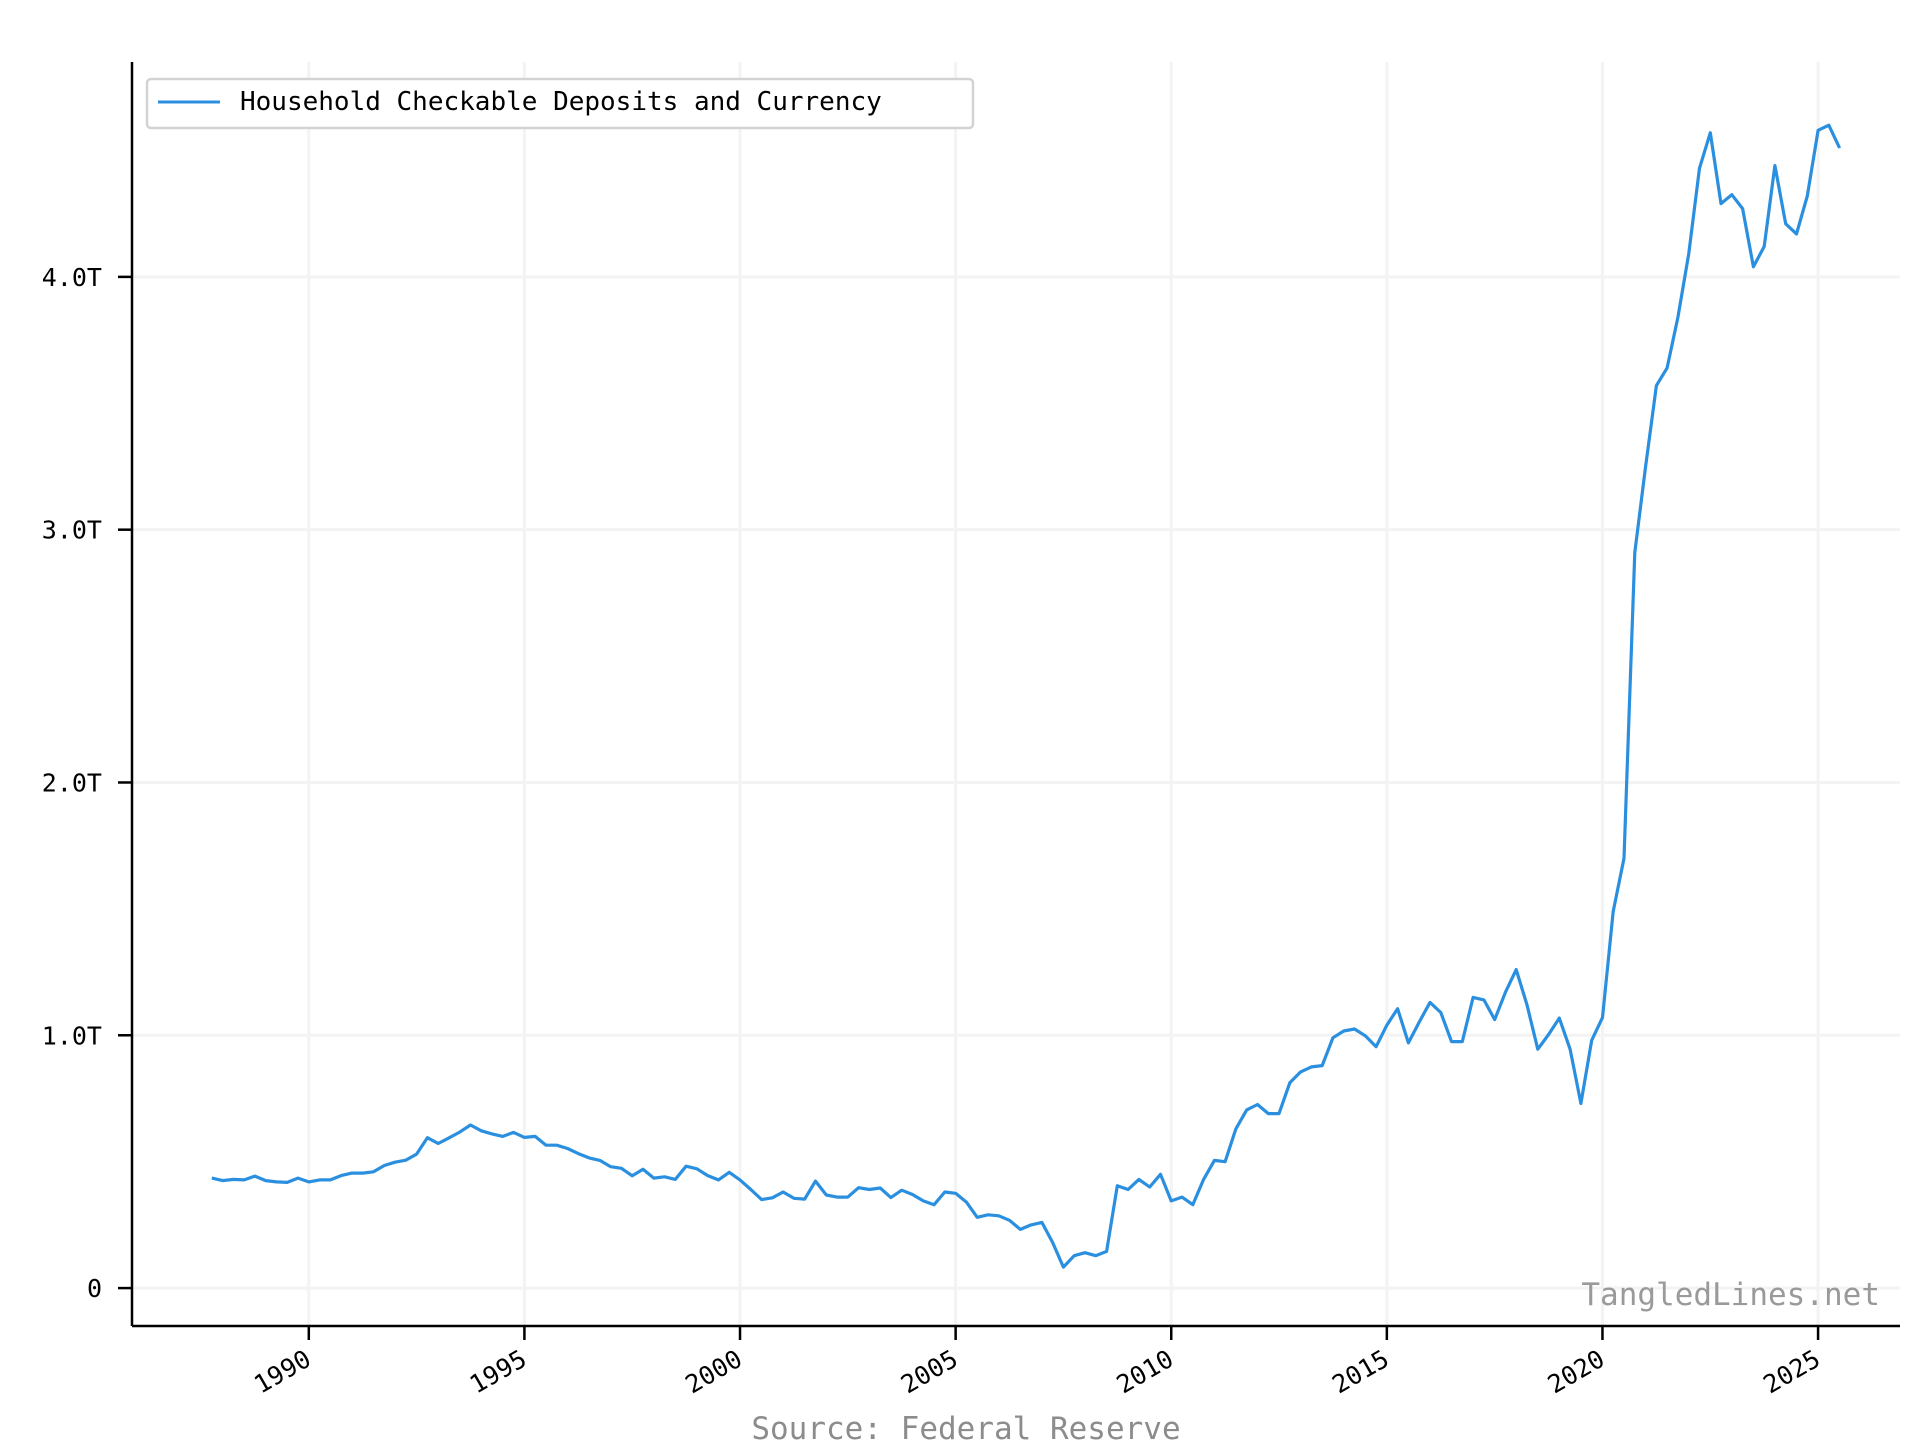 The height and width of the screenshot is (1440, 1920). What do you see at coordinates (72, 1035) in the screenshot?
I see `y-tick-label: 1.0T` at bounding box center [72, 1035].